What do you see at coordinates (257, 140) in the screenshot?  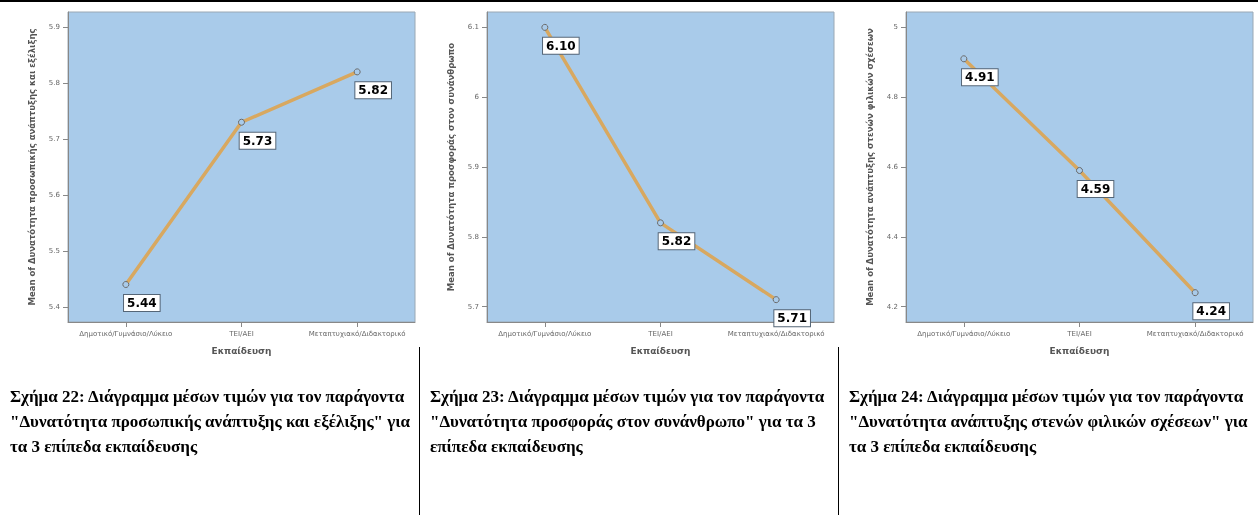 I see `data-label: 5.73` at bounding box center [257, 140].